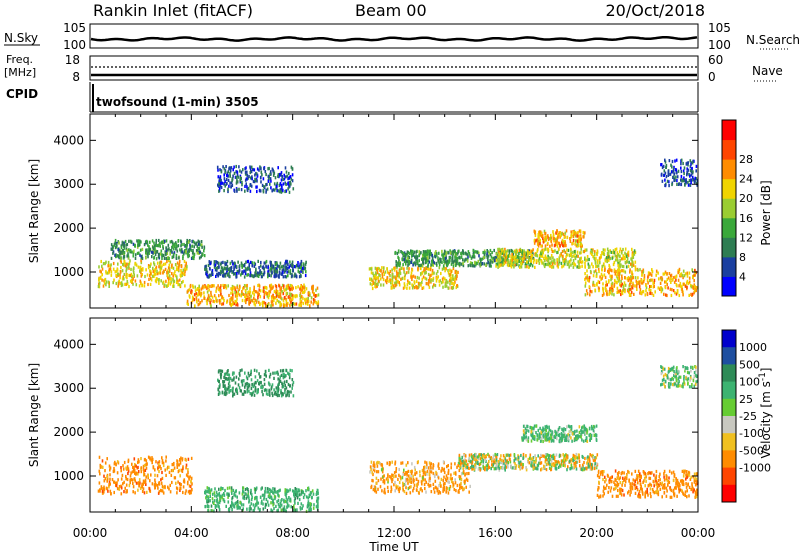 The width and height of the screenshot is (800, 554). I want to click on cpid-text: twofsound (1-min) 3505, so click(177, 102).